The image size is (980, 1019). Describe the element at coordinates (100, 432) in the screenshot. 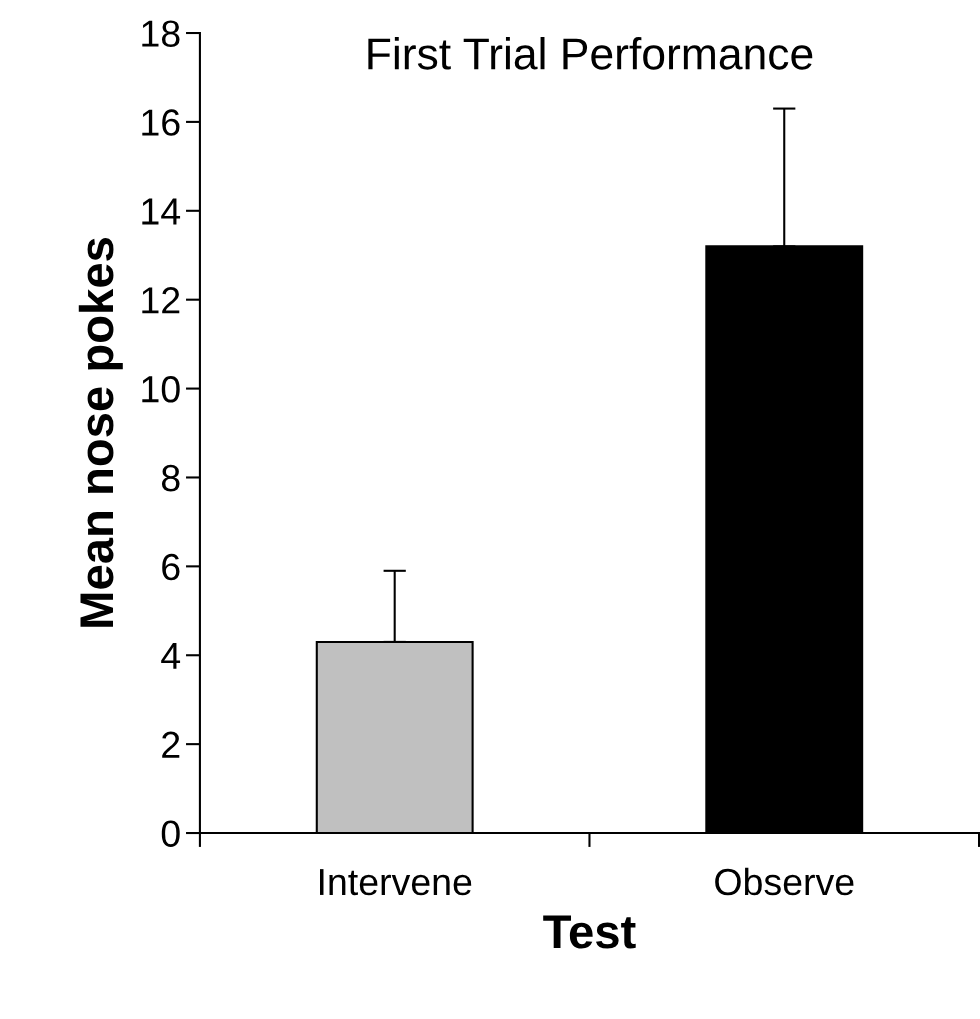

I see `y-axis-title: Mean nose pokes` at that location.